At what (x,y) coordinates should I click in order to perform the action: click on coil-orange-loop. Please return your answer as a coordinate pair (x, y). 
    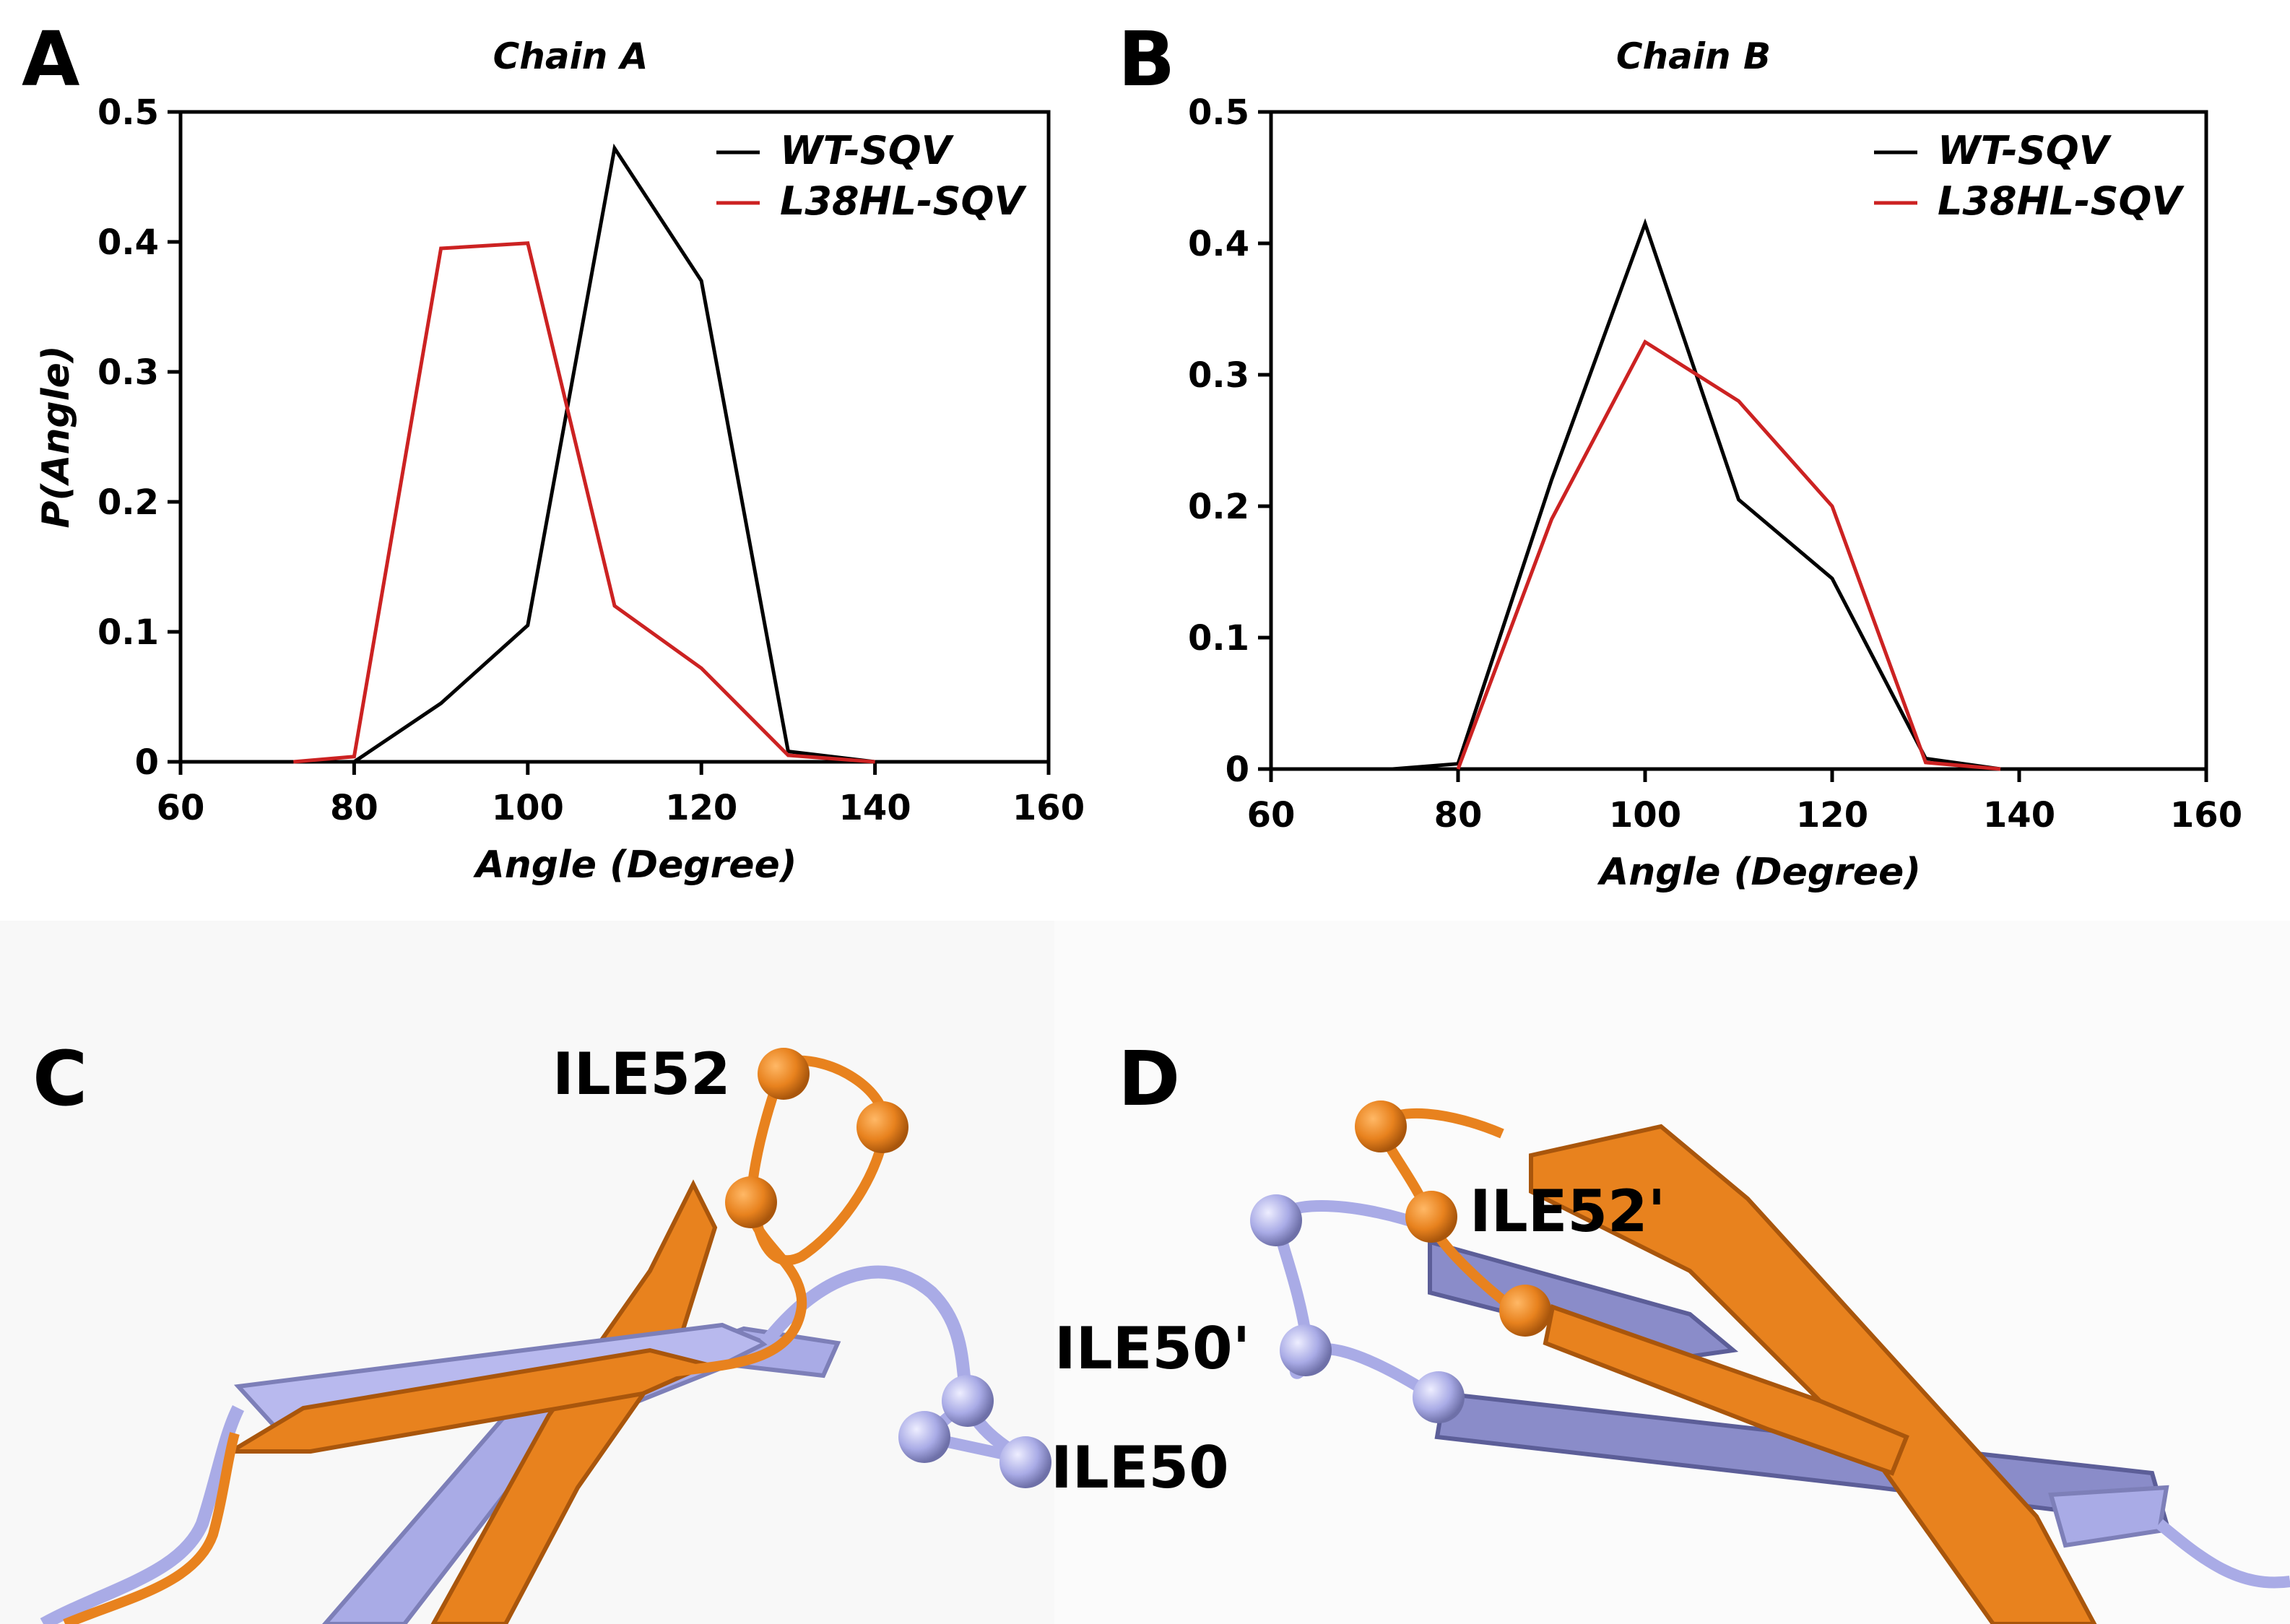
    Looking at the image, I should click on (1454, 1217).